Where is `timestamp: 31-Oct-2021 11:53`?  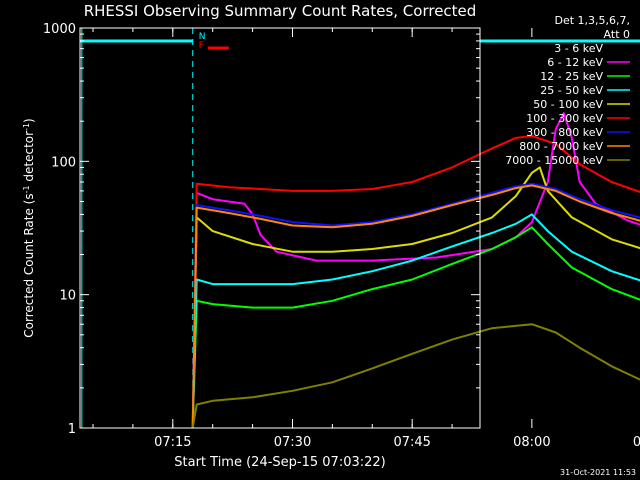 timestamp: 31-Oct-2021 11:53 is located at coordinates (598, 472).